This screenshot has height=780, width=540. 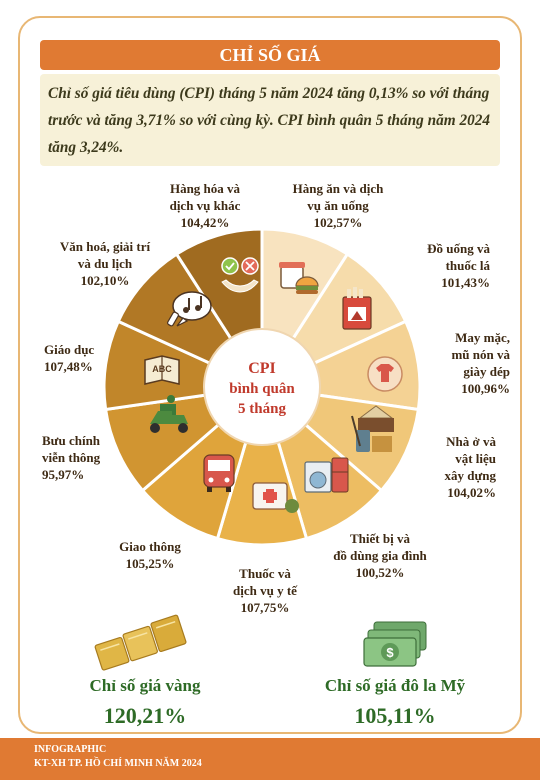 What do you see at coordinates (150, 555) in the screenshot?
I see `label-transport: Giao thông 105,25%` at bounding box center [150, 555].